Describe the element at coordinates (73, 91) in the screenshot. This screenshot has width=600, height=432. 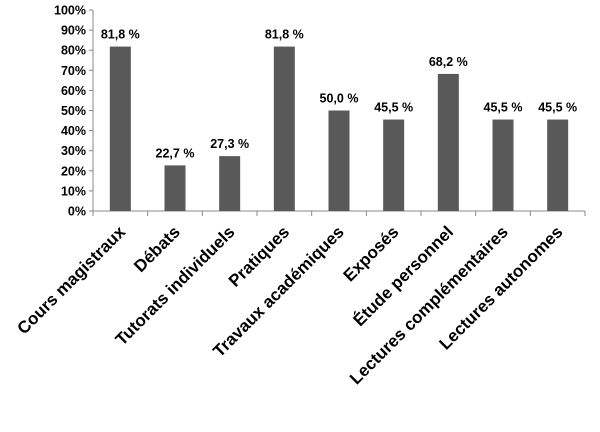
I see `y-tick-label: 60%` at that location.